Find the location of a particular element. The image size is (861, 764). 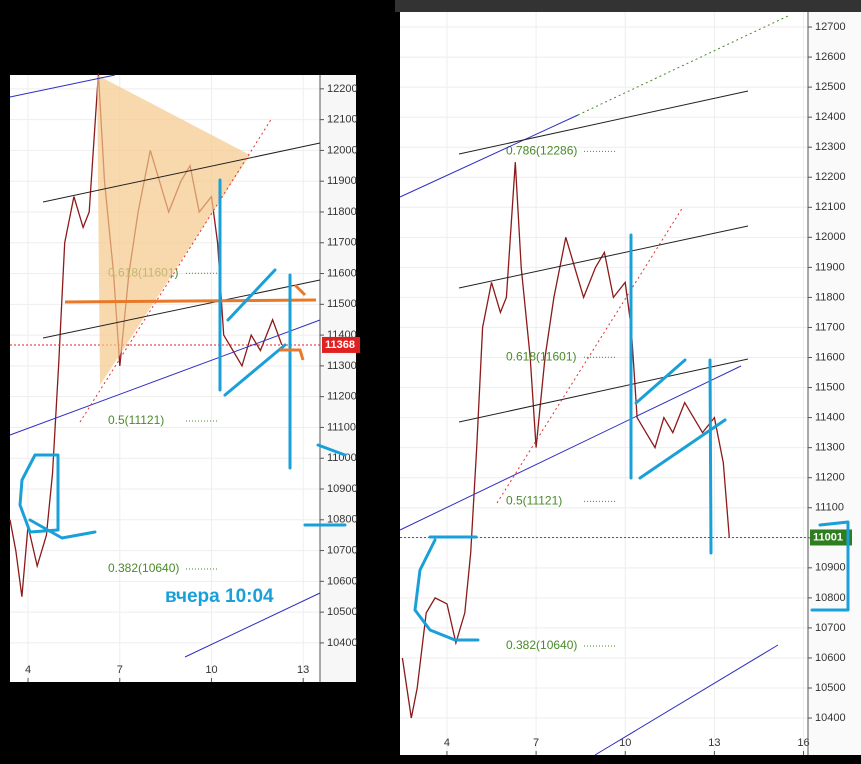

last-price-label: 11368 is located at coordinates (340, 345).